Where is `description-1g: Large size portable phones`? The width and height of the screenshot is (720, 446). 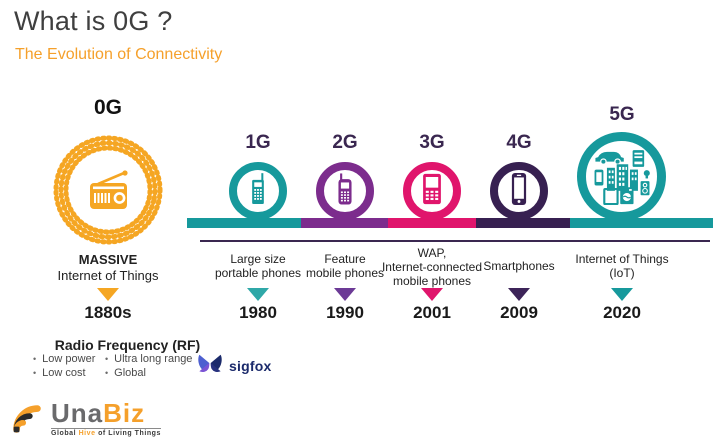 description-1g: Large size portable phones is located at coordinates (258, 266).